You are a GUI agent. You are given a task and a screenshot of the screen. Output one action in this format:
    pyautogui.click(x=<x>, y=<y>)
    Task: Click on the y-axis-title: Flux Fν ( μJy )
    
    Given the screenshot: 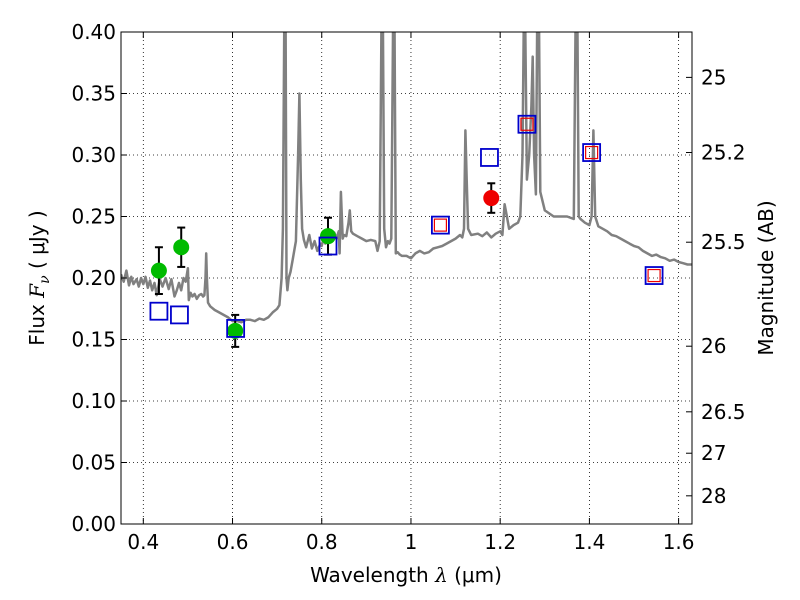 What is the action you would take?
    pyautogui.click(x=39, y=277)
    